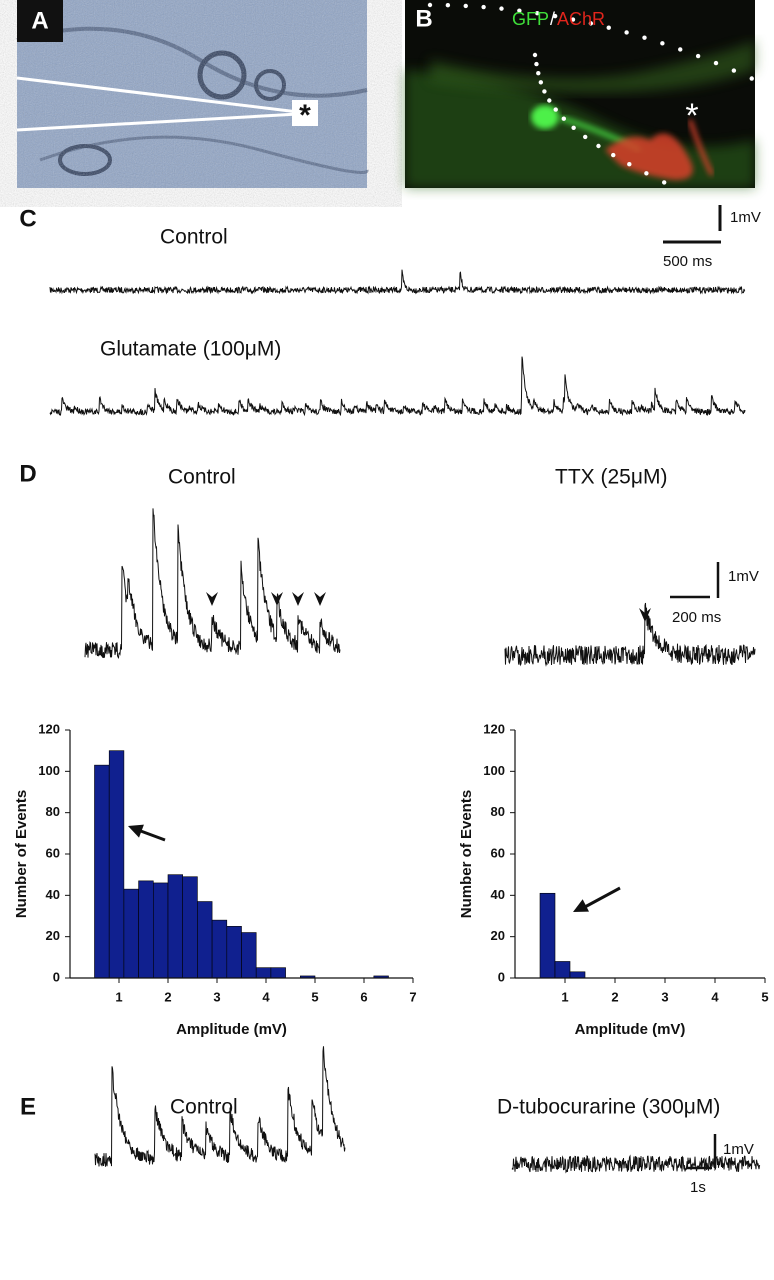  I want to click on condition-label: TTX (25μM), so click(611, 477).